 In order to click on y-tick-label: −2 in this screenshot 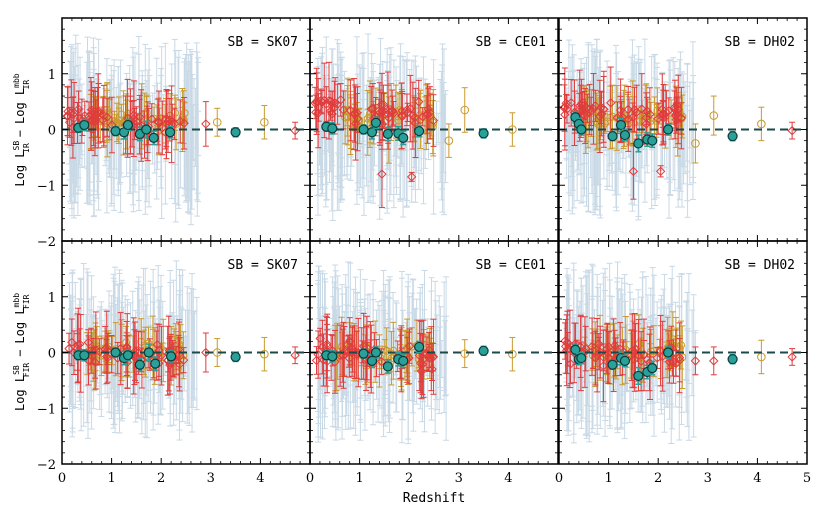, I will do `click(46, 242)`.